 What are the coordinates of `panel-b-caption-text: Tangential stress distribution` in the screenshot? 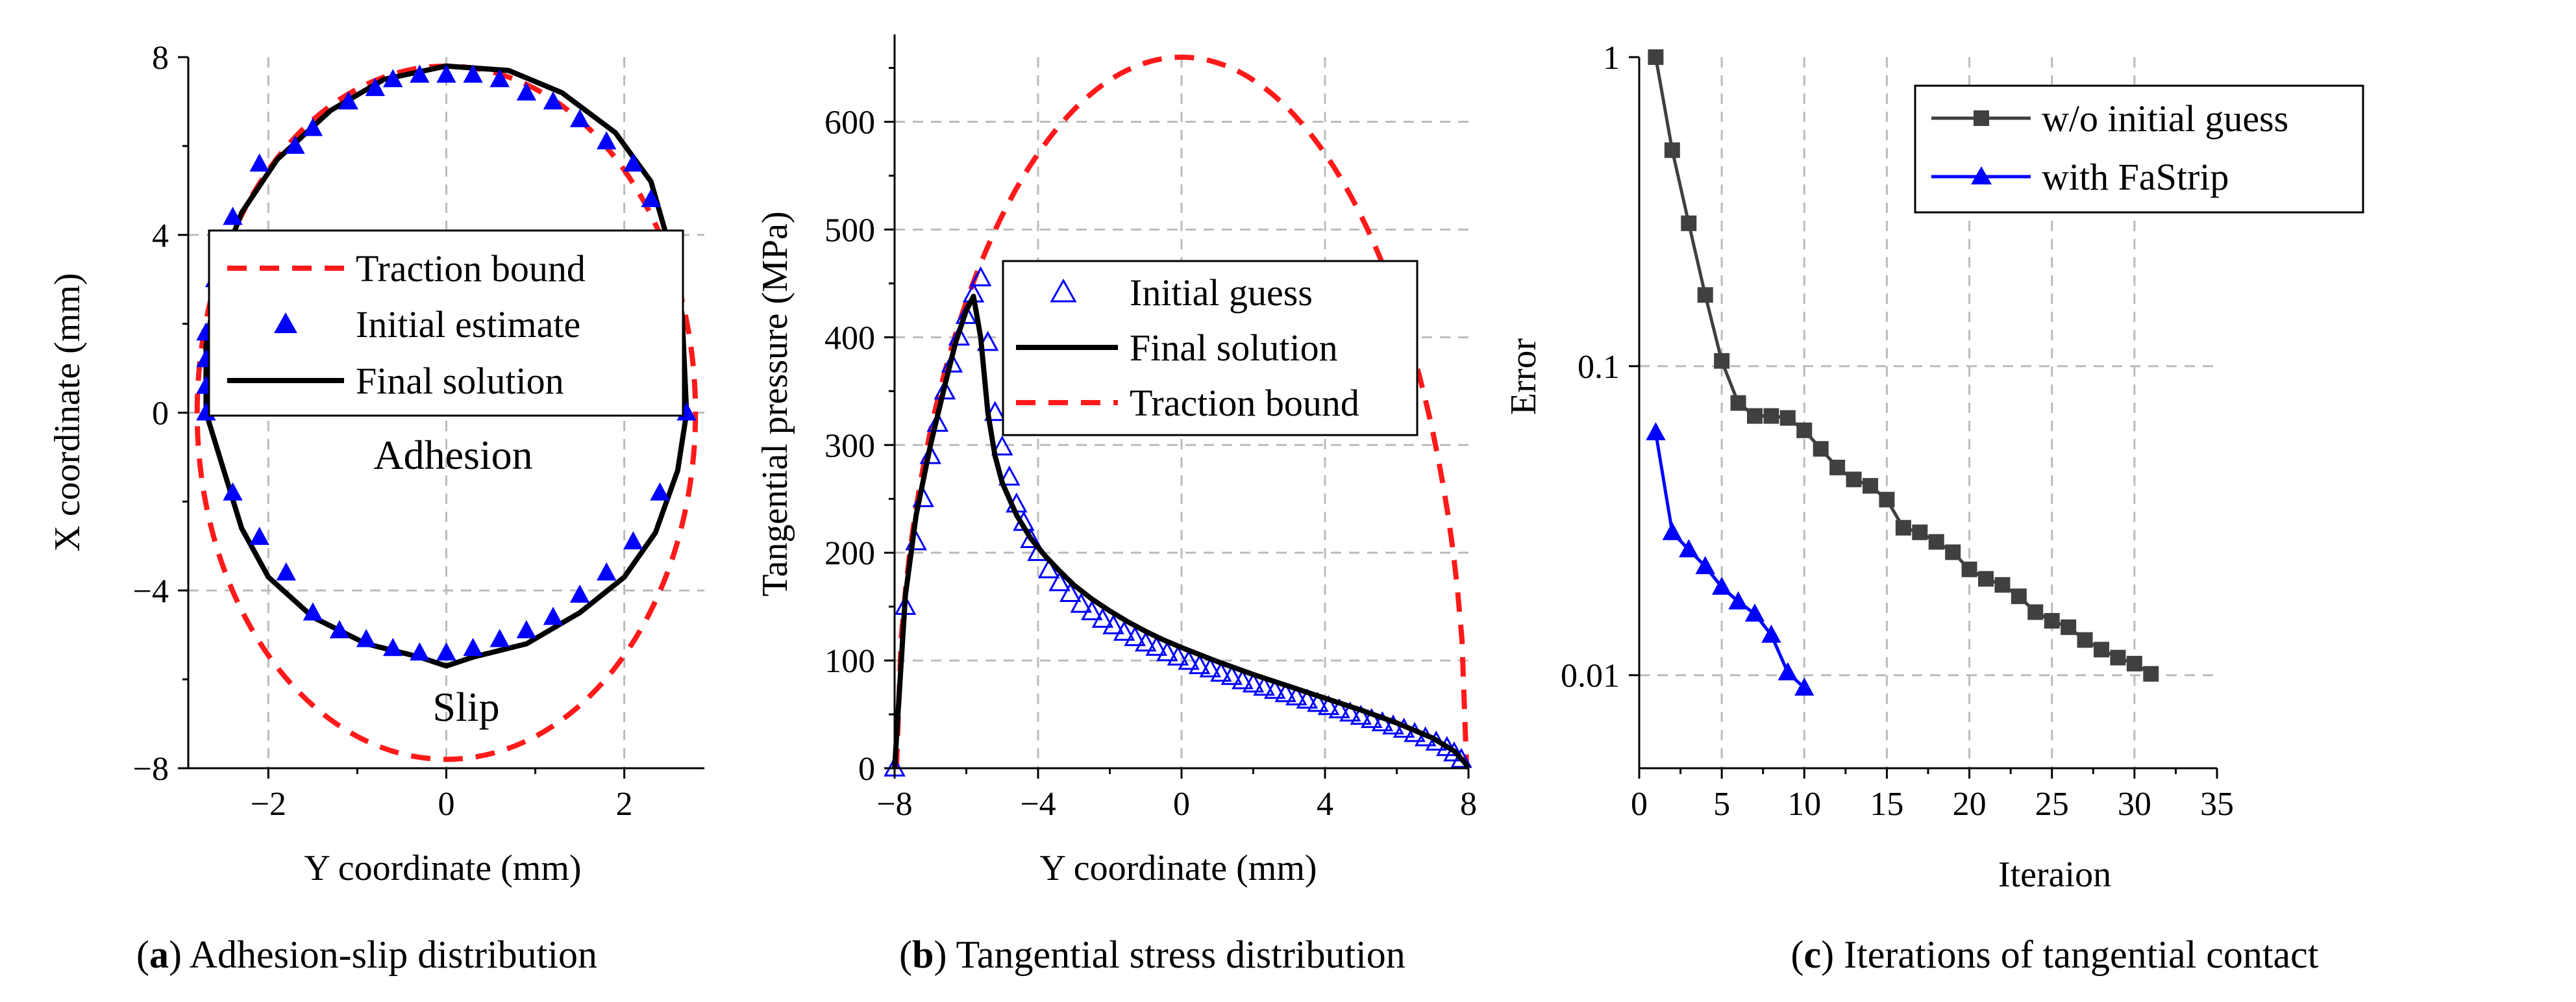 It's located at (1180, 954).